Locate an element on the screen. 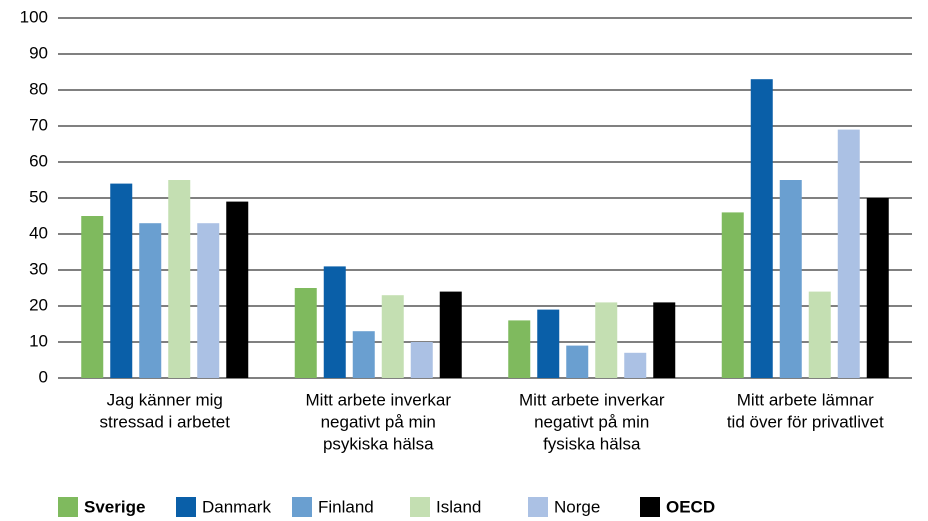  x-tick-label: tid över för privatlivet is located at coordinates (805, 421).